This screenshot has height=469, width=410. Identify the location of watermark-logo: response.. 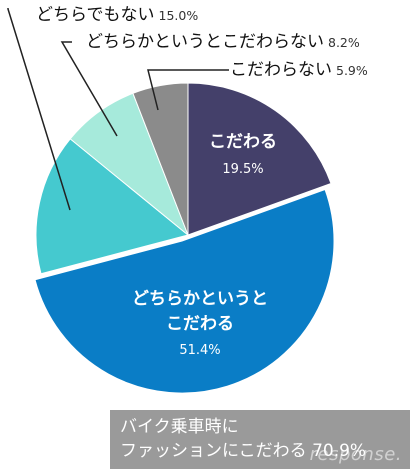
(355, 454).